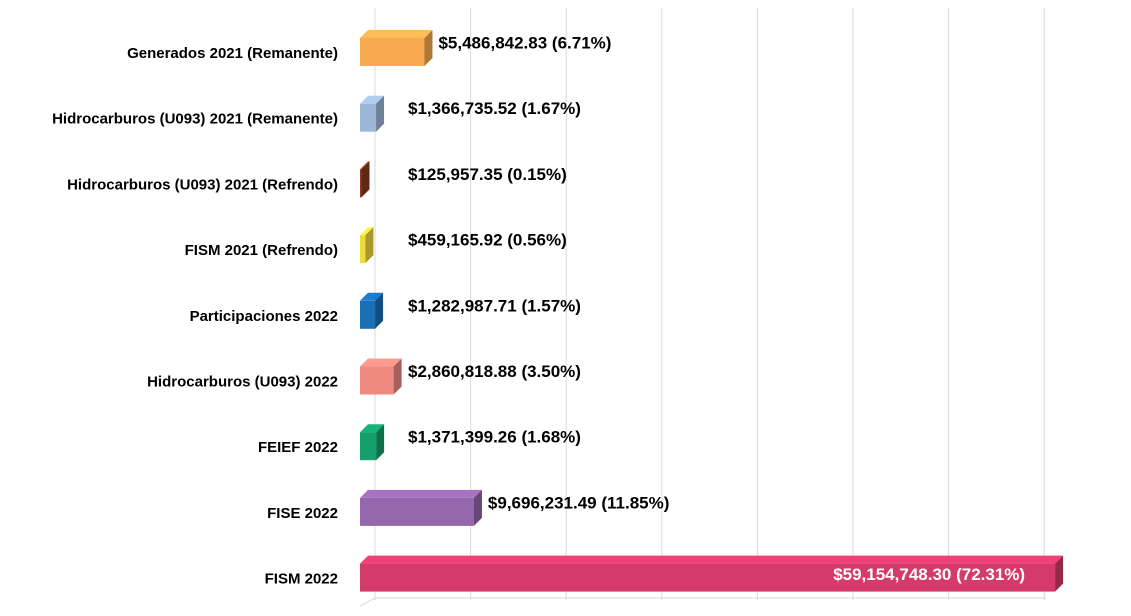  What do you see at coordinates (487, 240) in the screenshot?
I see `value-label: $459,165.92 (0.56%)` at bounding box center [487, 240].